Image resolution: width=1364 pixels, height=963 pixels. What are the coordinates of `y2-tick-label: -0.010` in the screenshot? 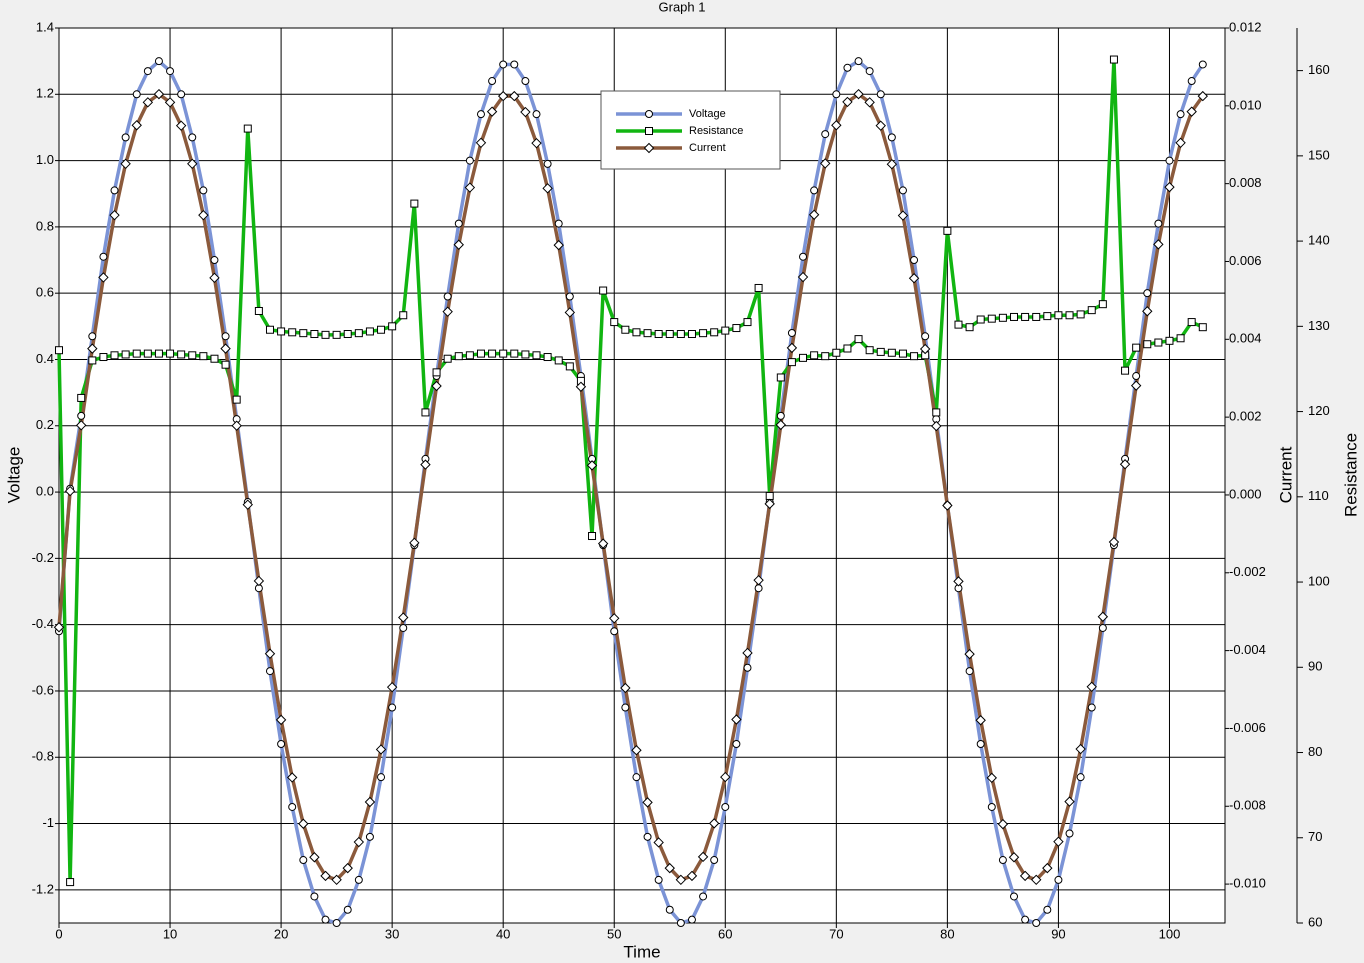 It's located at (1247, 883).